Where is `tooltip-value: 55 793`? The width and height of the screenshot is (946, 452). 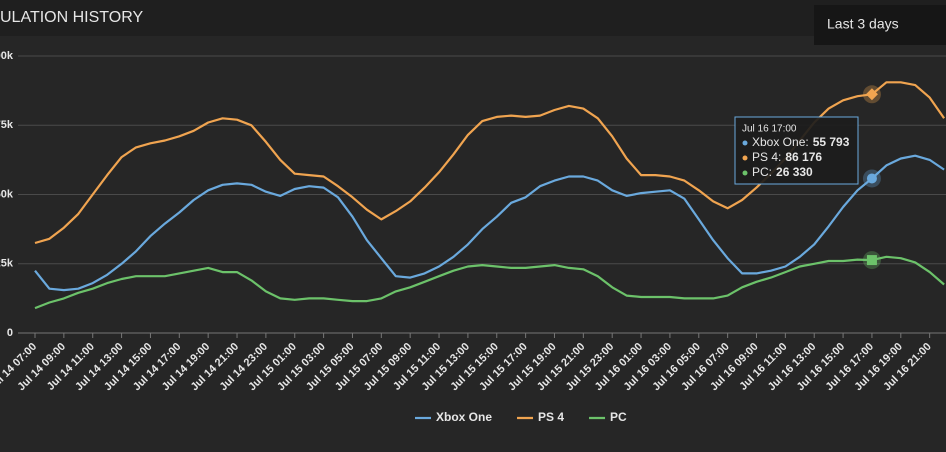 tooltip-value: 55 793 is located at coordinates (831, 142).